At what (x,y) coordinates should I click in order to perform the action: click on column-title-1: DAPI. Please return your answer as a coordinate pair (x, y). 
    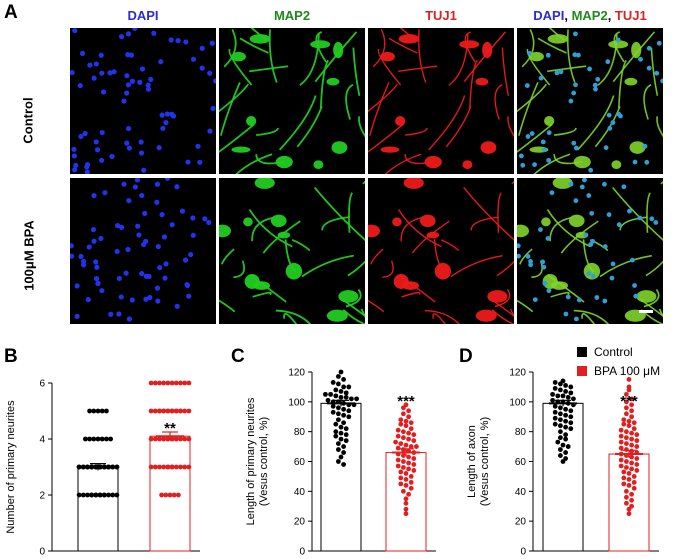
    Looking at the image, I should click on (143, 15).